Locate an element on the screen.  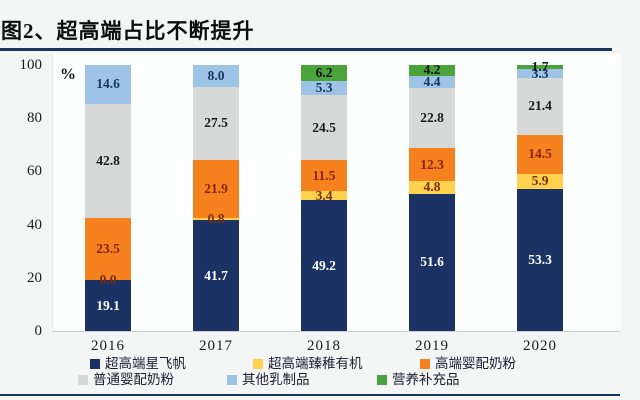
data-label-2020-segment-0: 53.3 is located at coordinates (540, 260).